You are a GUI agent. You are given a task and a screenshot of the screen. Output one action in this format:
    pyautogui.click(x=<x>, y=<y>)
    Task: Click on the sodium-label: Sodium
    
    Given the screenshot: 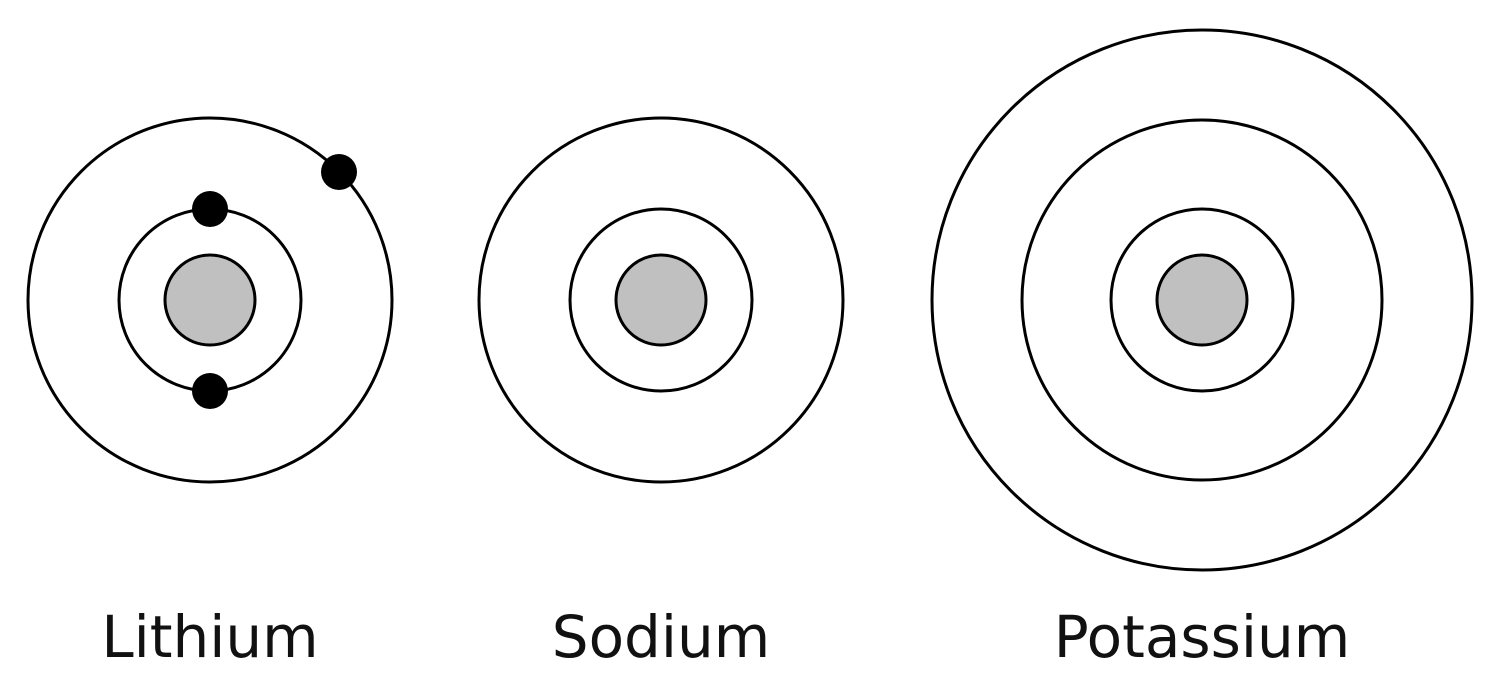 What is the action you would take?
    pyautogui.click(x=661, y=637)
    